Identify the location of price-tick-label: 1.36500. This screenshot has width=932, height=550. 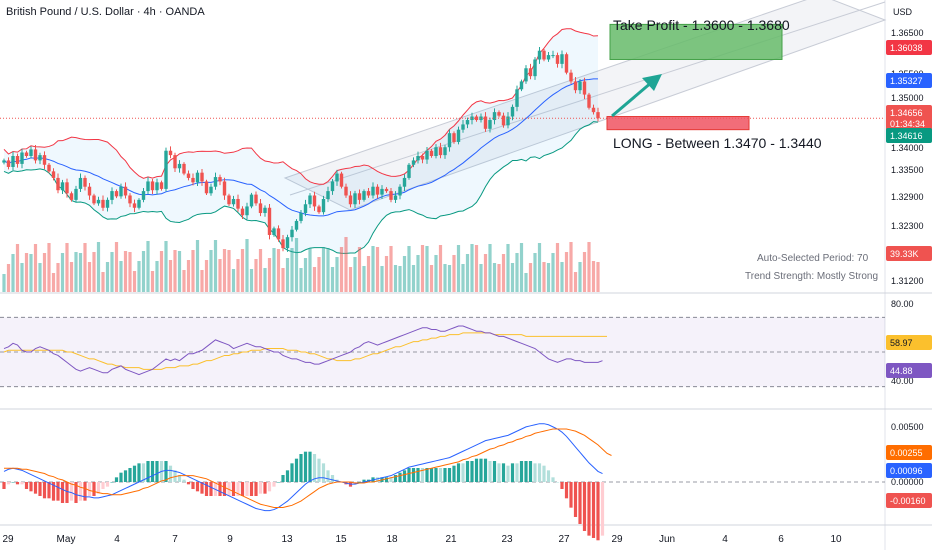
(907, 33).